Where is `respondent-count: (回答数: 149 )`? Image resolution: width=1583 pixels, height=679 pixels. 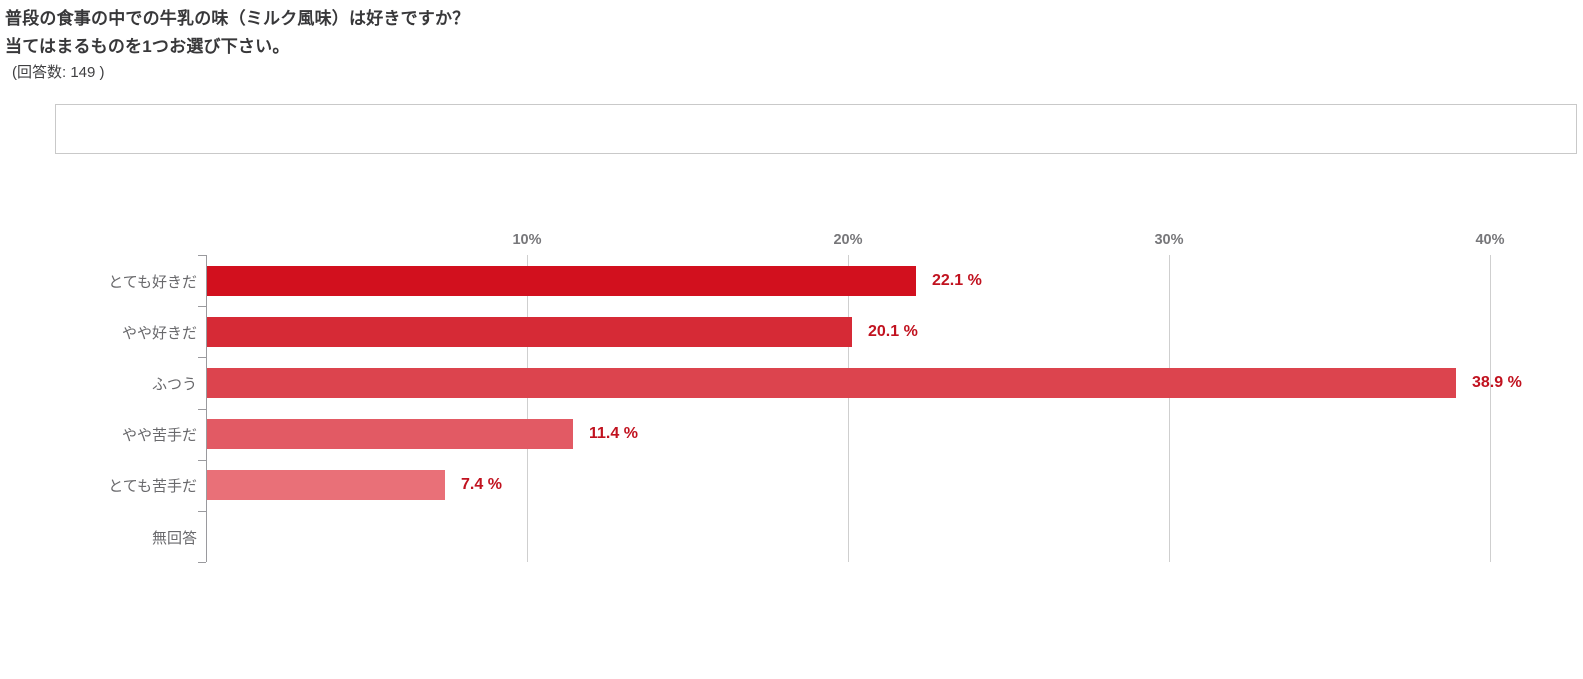
respondent-count: (回答数: 149 ) is located at coordinates (58, 72).